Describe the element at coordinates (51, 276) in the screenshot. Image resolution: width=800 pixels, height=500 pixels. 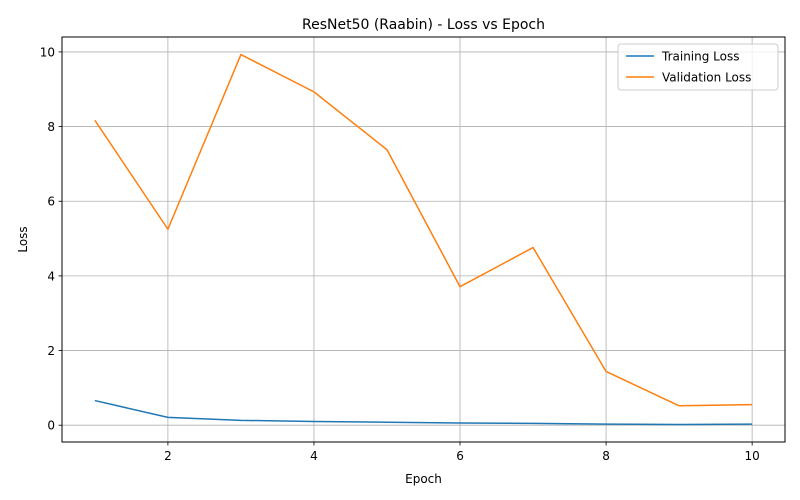
I see `y-tick-label: 4` at that location.